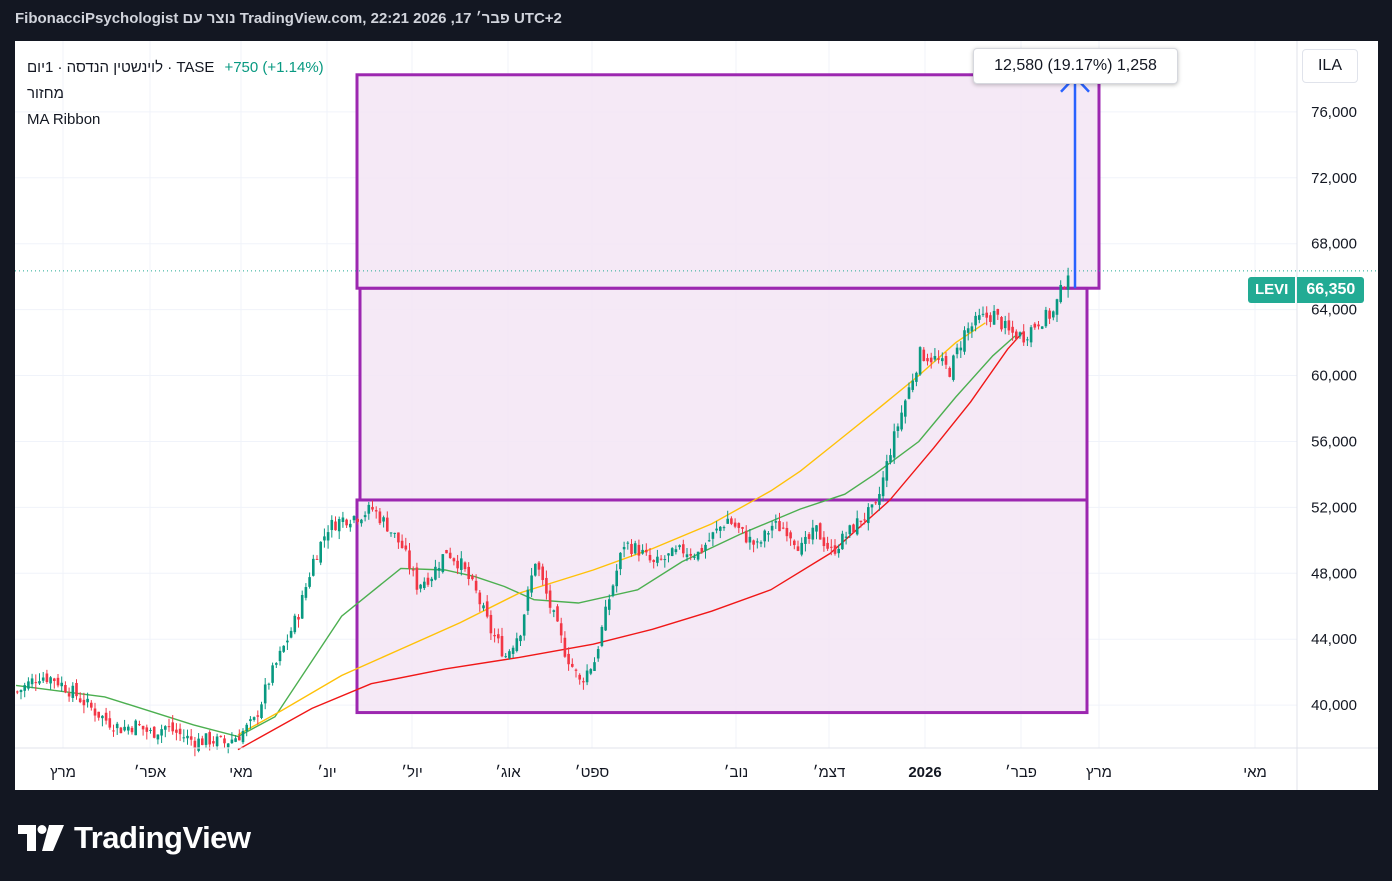 The height and width of the screenshot is (881, 1392). What do you see at coordinates (1334, 244) in the screenshot?
I see `y-tick-label: 68,000` at bounding box center [1334, 244].